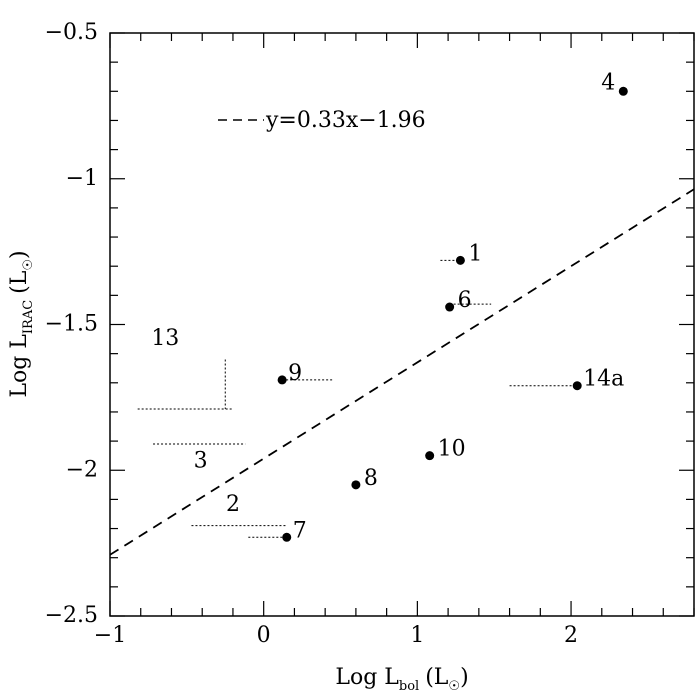 Image resolution: width=700 pixels, height=700 pixels. What do you see at coordinates (409, 686) in the screenshot?
I see `x-axis-label-sub: bol` at bounding box center [409, 686].